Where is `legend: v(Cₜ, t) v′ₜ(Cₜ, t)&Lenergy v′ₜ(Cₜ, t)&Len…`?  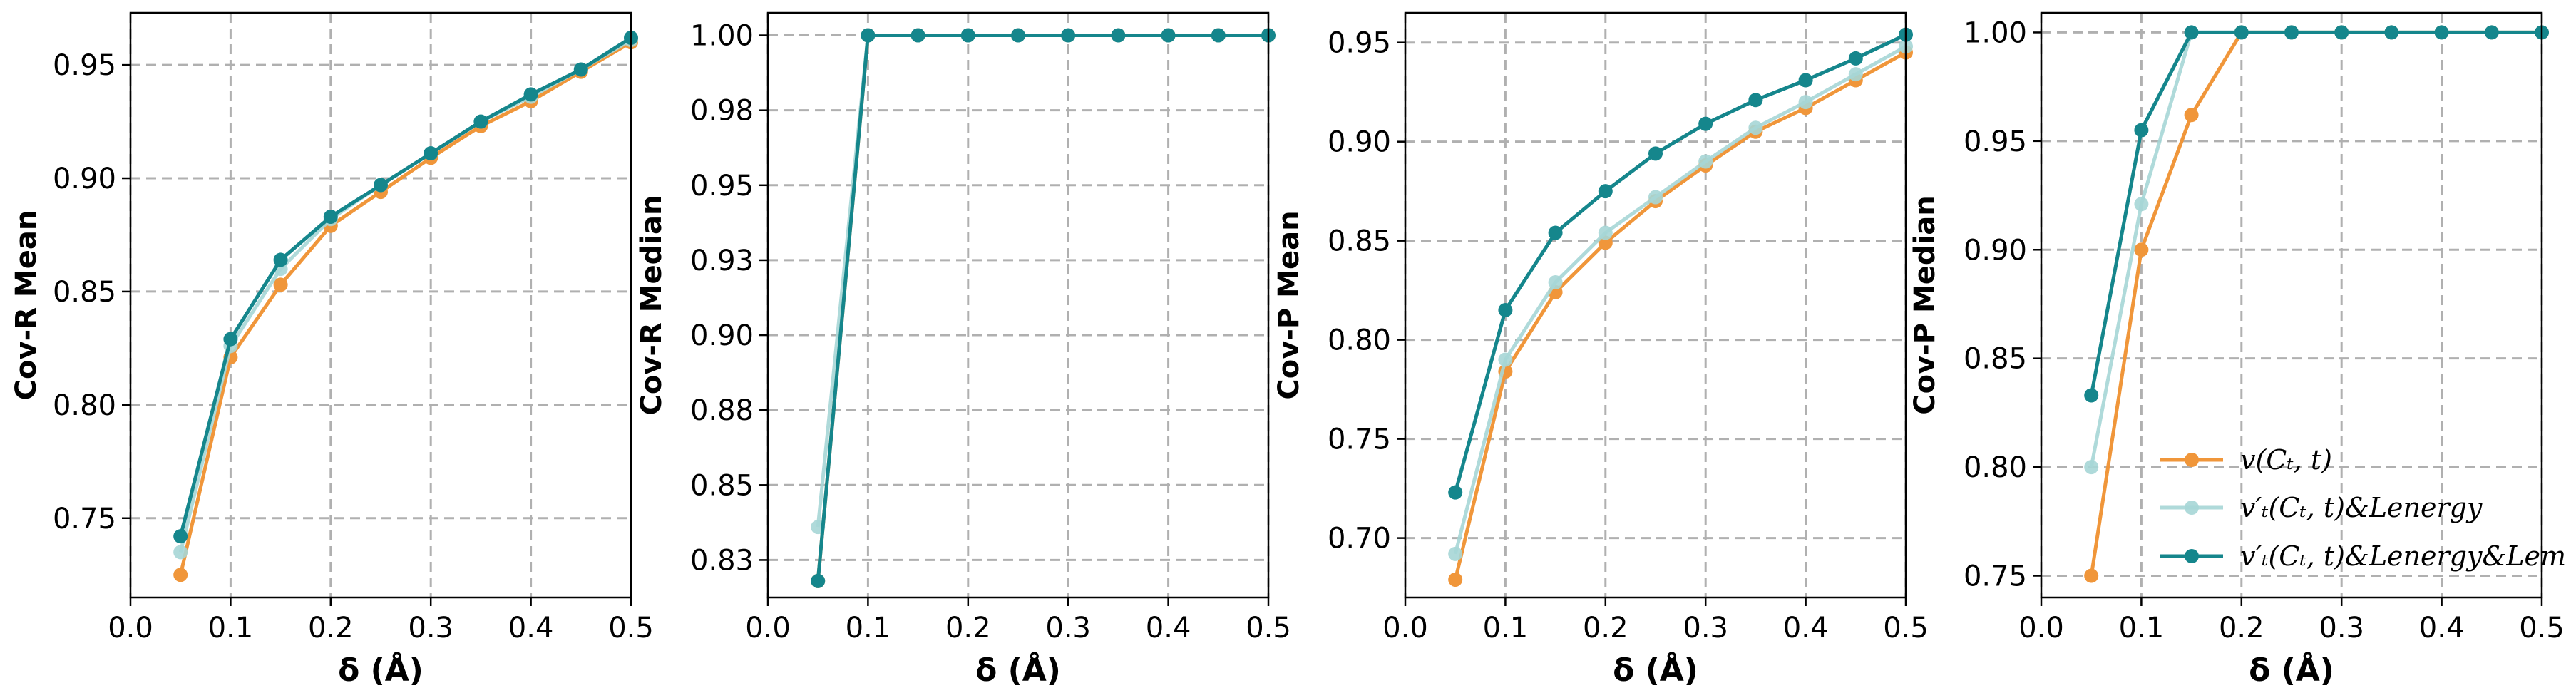 legend: v(Cₜ, t) v′ₜ(Cₜ, t)&Lenergy v′ₜ(Cₜ, t)&Len… is located at coordinates (2363, 508).